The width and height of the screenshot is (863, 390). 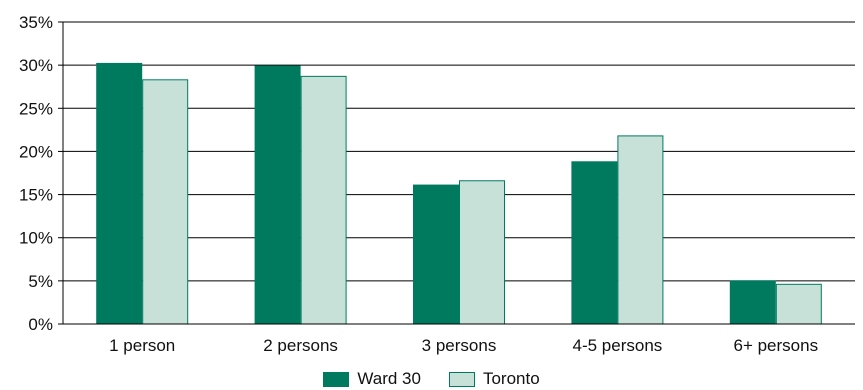 What do you see at coordinates (300, 345) in the screenshot?
I see `x-category-label: 2 persons` at bounding box center [300, 345].